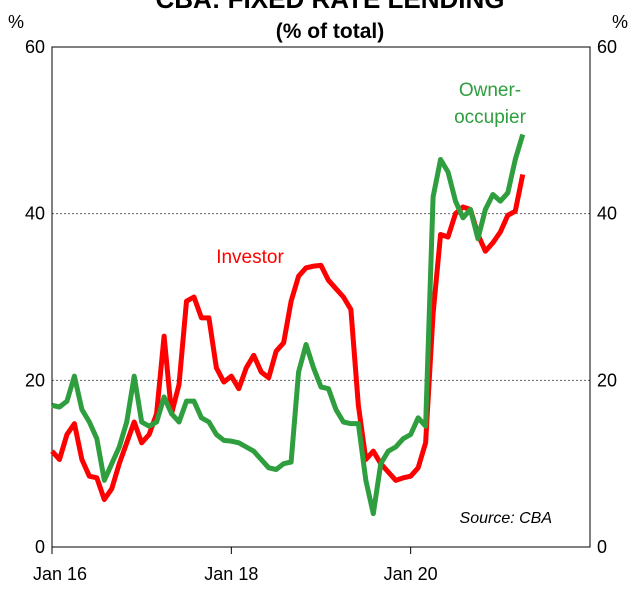 This screenshot has height=589, width=636. I want to click on y2-unit: %, so click(620, 22).